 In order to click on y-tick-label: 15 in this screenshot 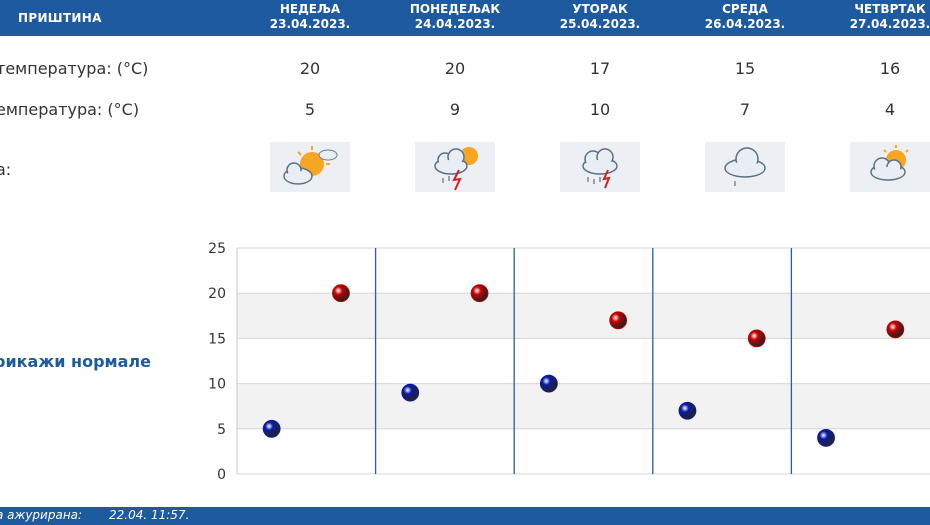, I will do `click(217, 339)`.